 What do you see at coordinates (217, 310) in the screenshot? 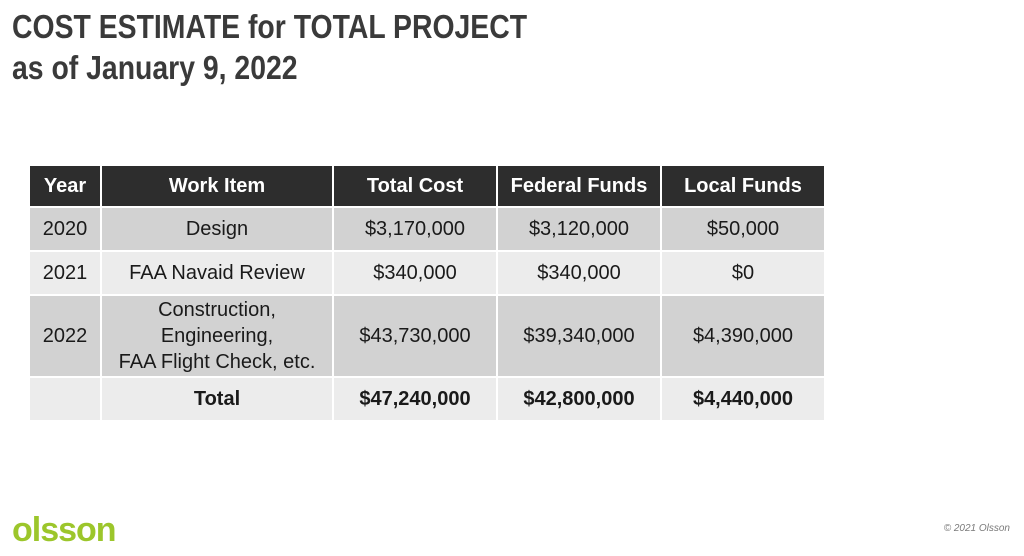
I see `work-item-line: Construction,` at bounding box center [217, 310].